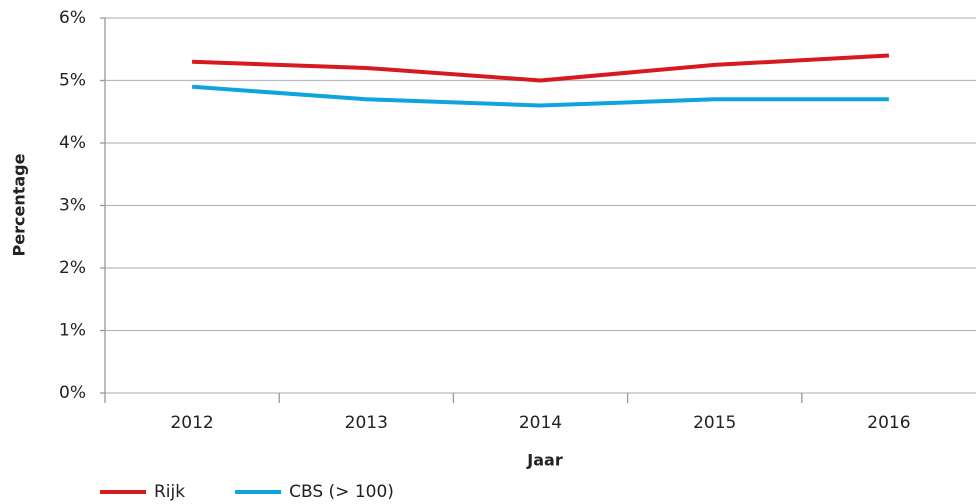 Image resolution: width=976 pixels, height=504 pixels. I want to click on y-tick-label: 5%, so click(72, 81).